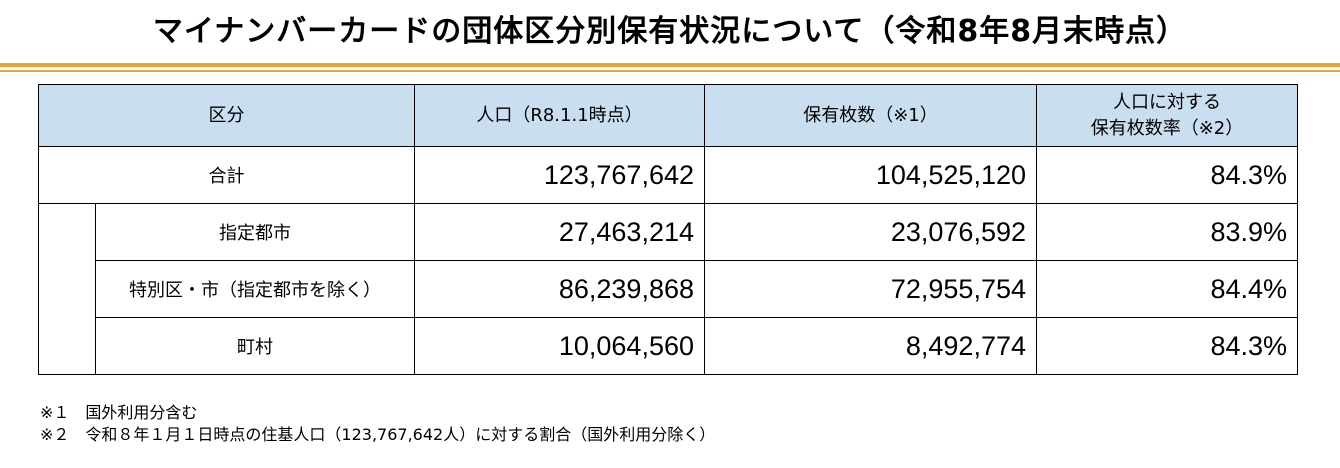  I want to click on row-label: 町村, so click(255, 346).